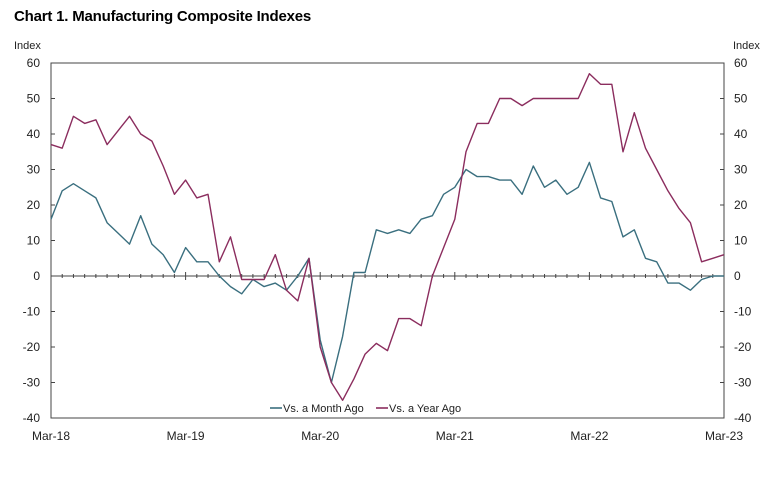  Describe the element at coordinates (32, 383) in the screenshot. I see `y-tick-label-left: -30` at that location.